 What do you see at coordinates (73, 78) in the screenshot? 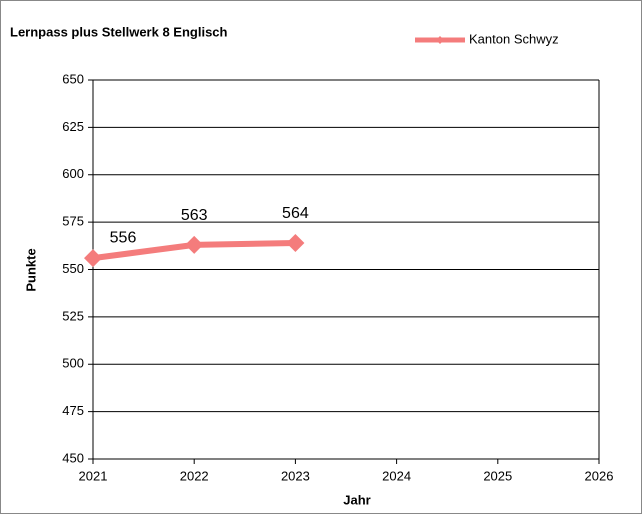
I see `y-tick-label: 650` at bounding box center [73, 78].